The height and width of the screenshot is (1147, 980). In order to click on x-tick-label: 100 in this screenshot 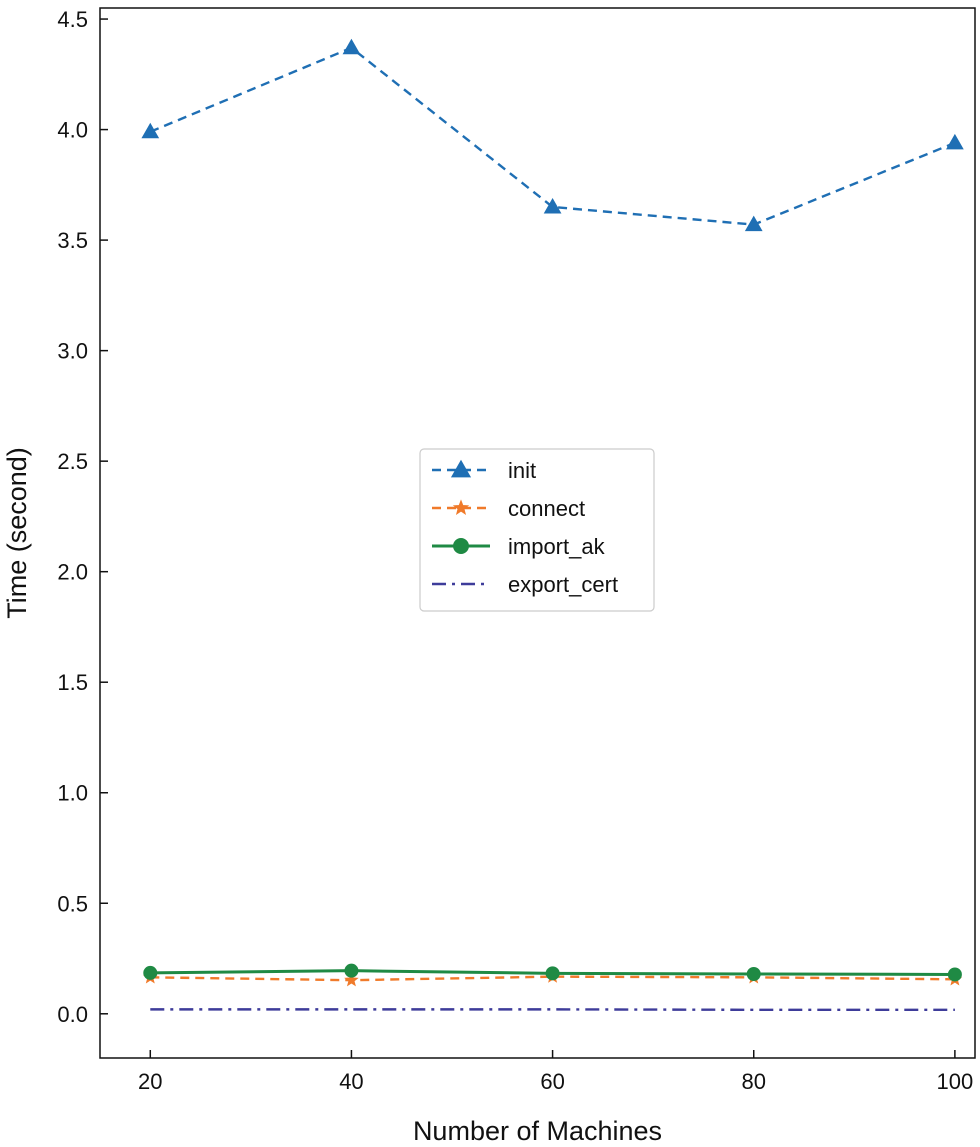, I will do `click(955, 1081)`.